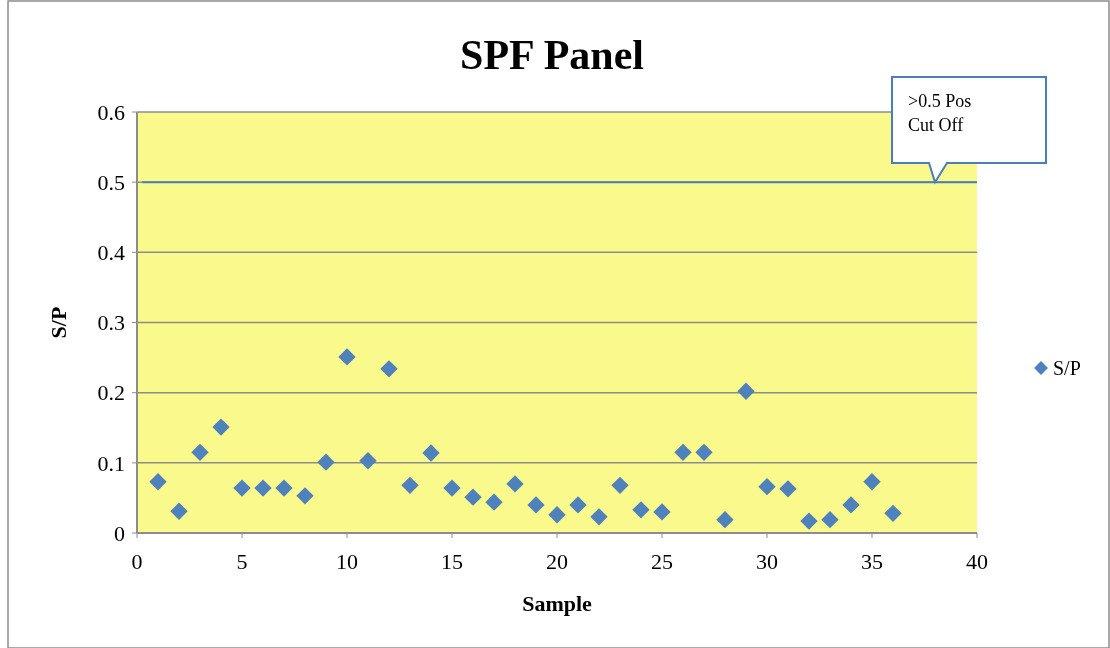 Image resolution: width=1110 pixels, height=648 pixels. I want to click on y-tick-label: 0.3, so click(111, 323).